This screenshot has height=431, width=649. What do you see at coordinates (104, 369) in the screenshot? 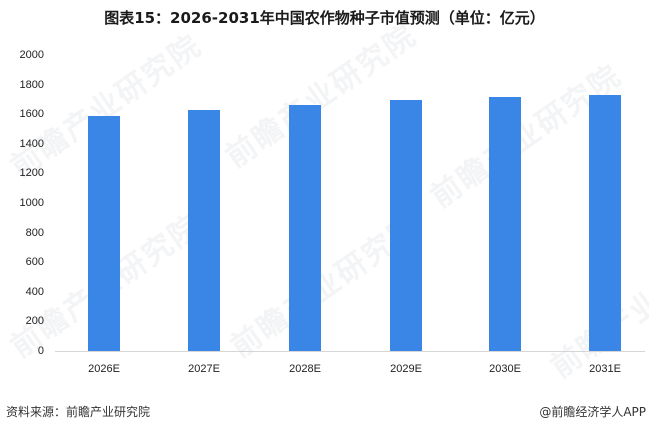
I see `x-tick-label: 2026E` at bounding box center [104, 369].